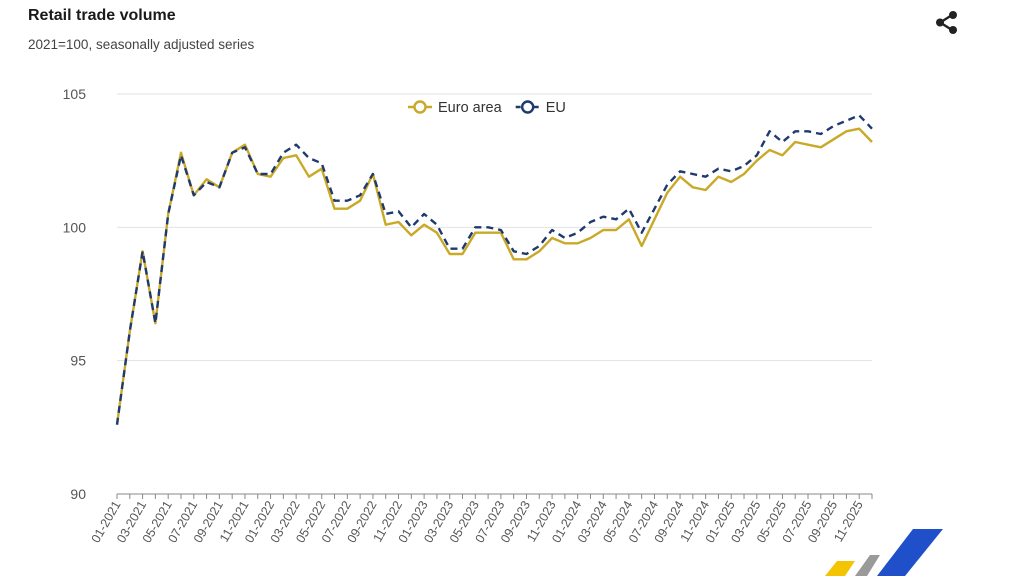  What do you see at coordinates (470, 108) in the screenshot?
I see `legend-label: Euro area` at bounding box center [470, 108].